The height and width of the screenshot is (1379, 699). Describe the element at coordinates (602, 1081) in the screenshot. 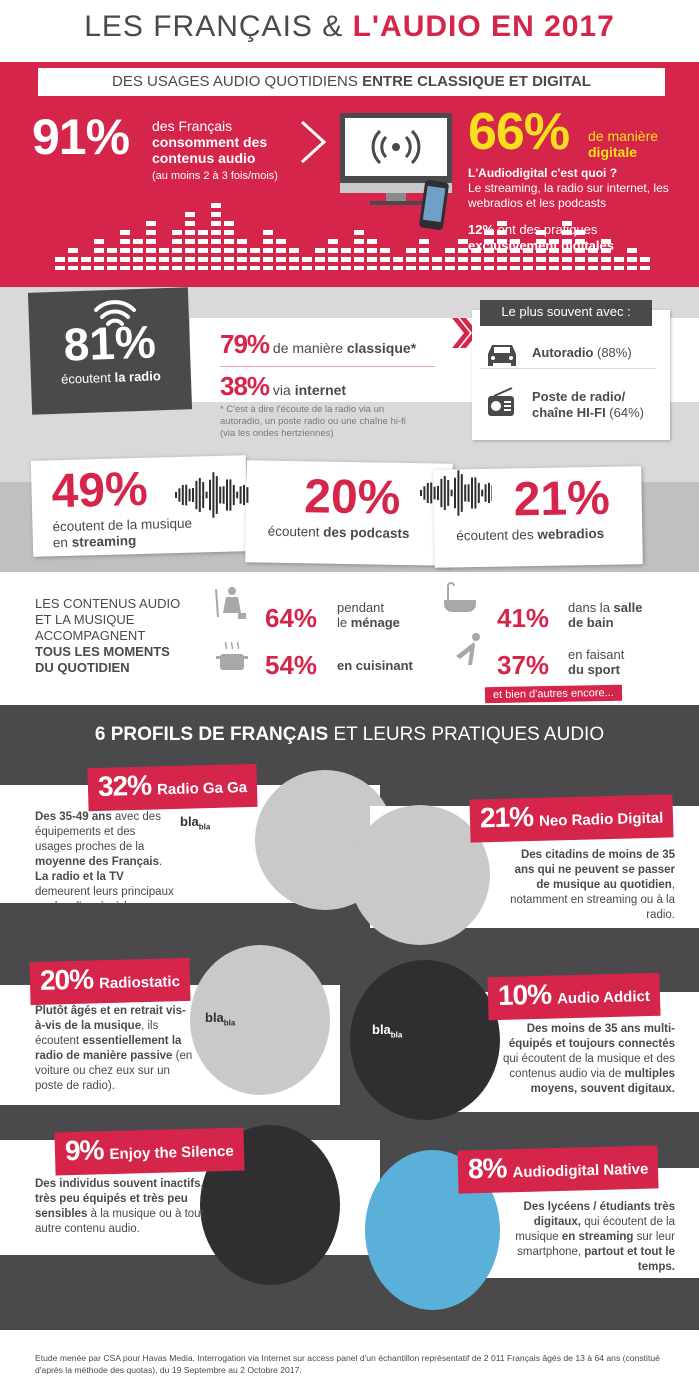

I see `description-segment: multiples moyens, souvent digitaux.` at that location.